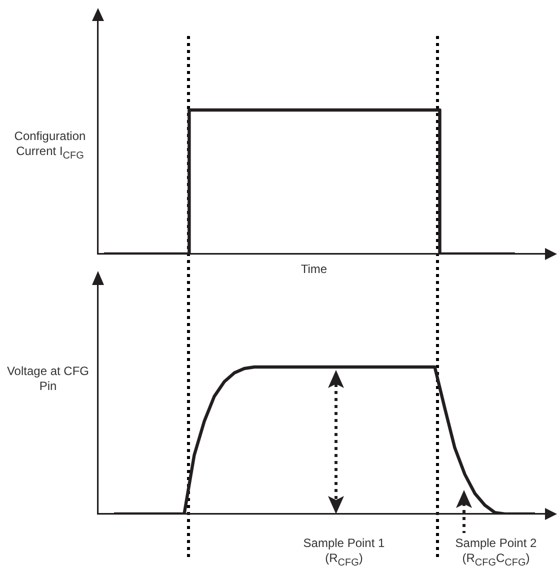 This screenshot has height=567, width=557. Describe the element at coordinates (314, 269) in the screenshot. I see `x-axis-title: Time` at that location.